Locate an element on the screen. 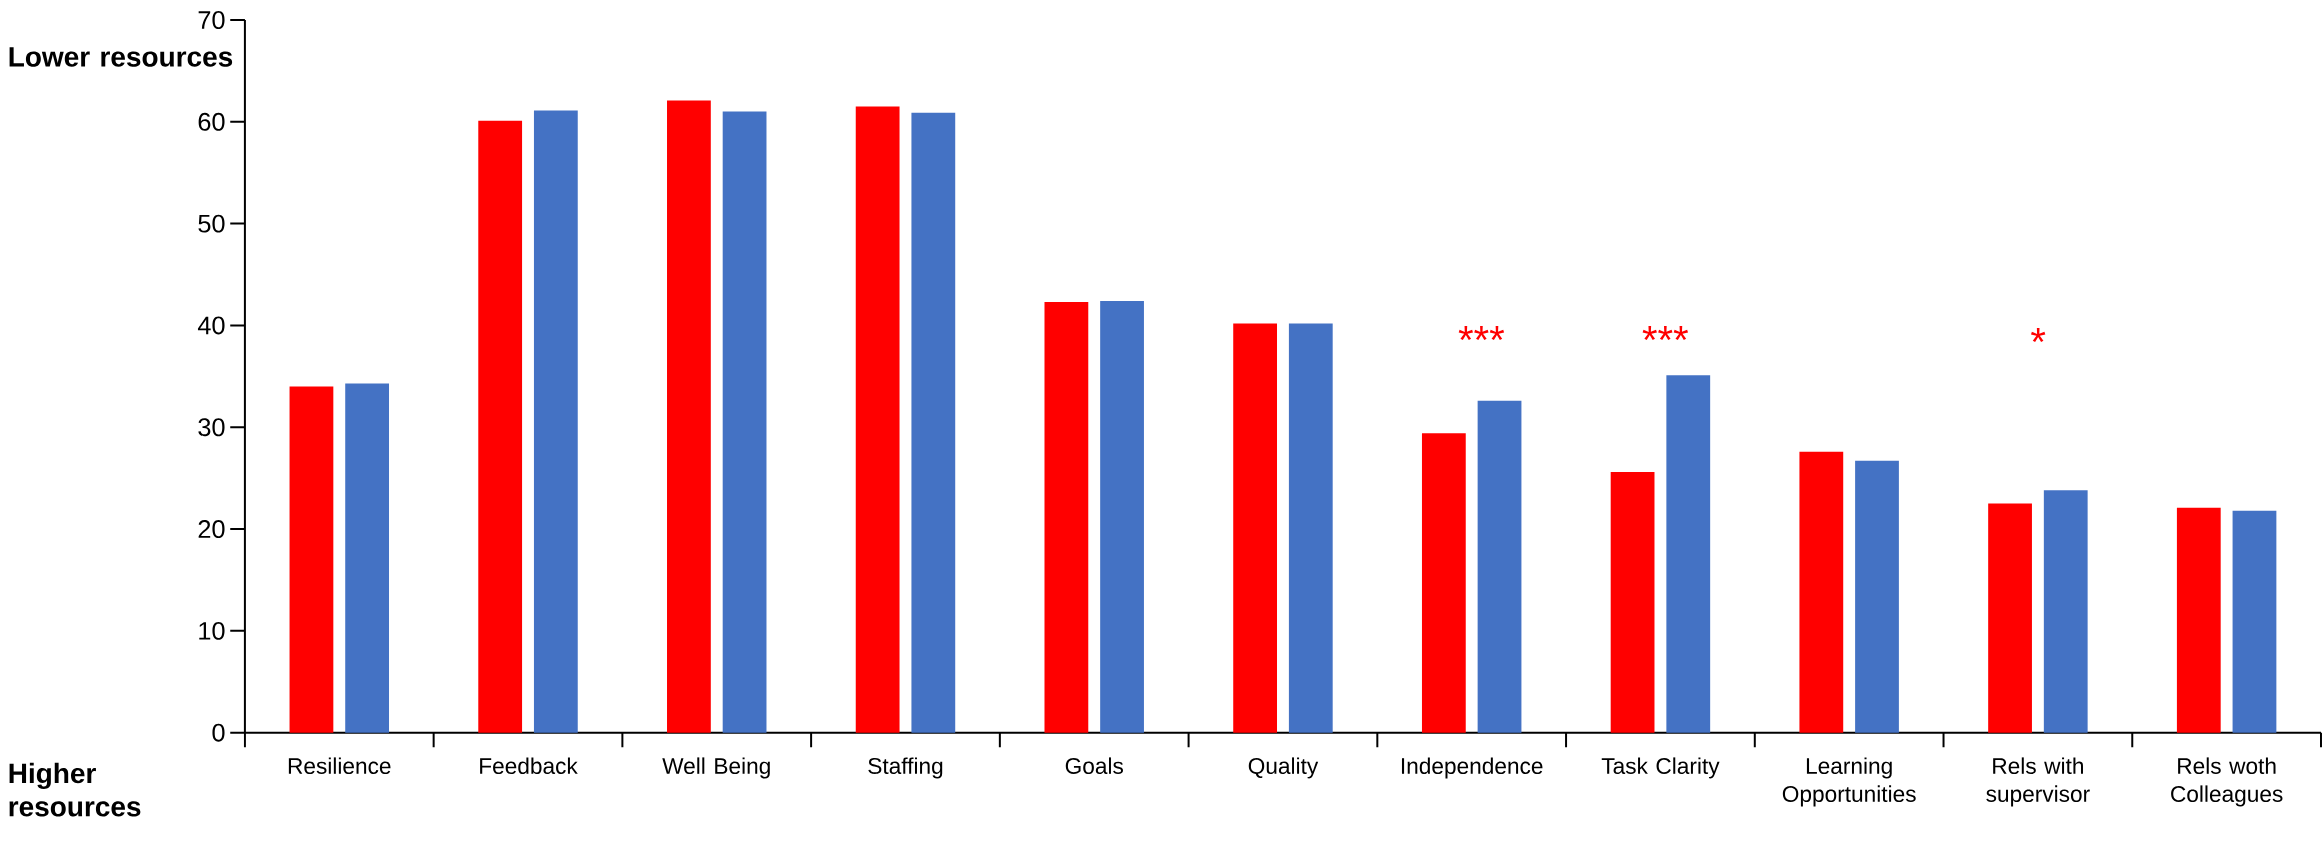 The height and width of the screenshot is (845, 2322). y-tick-label: 70 is located at coordinates (211, 20).